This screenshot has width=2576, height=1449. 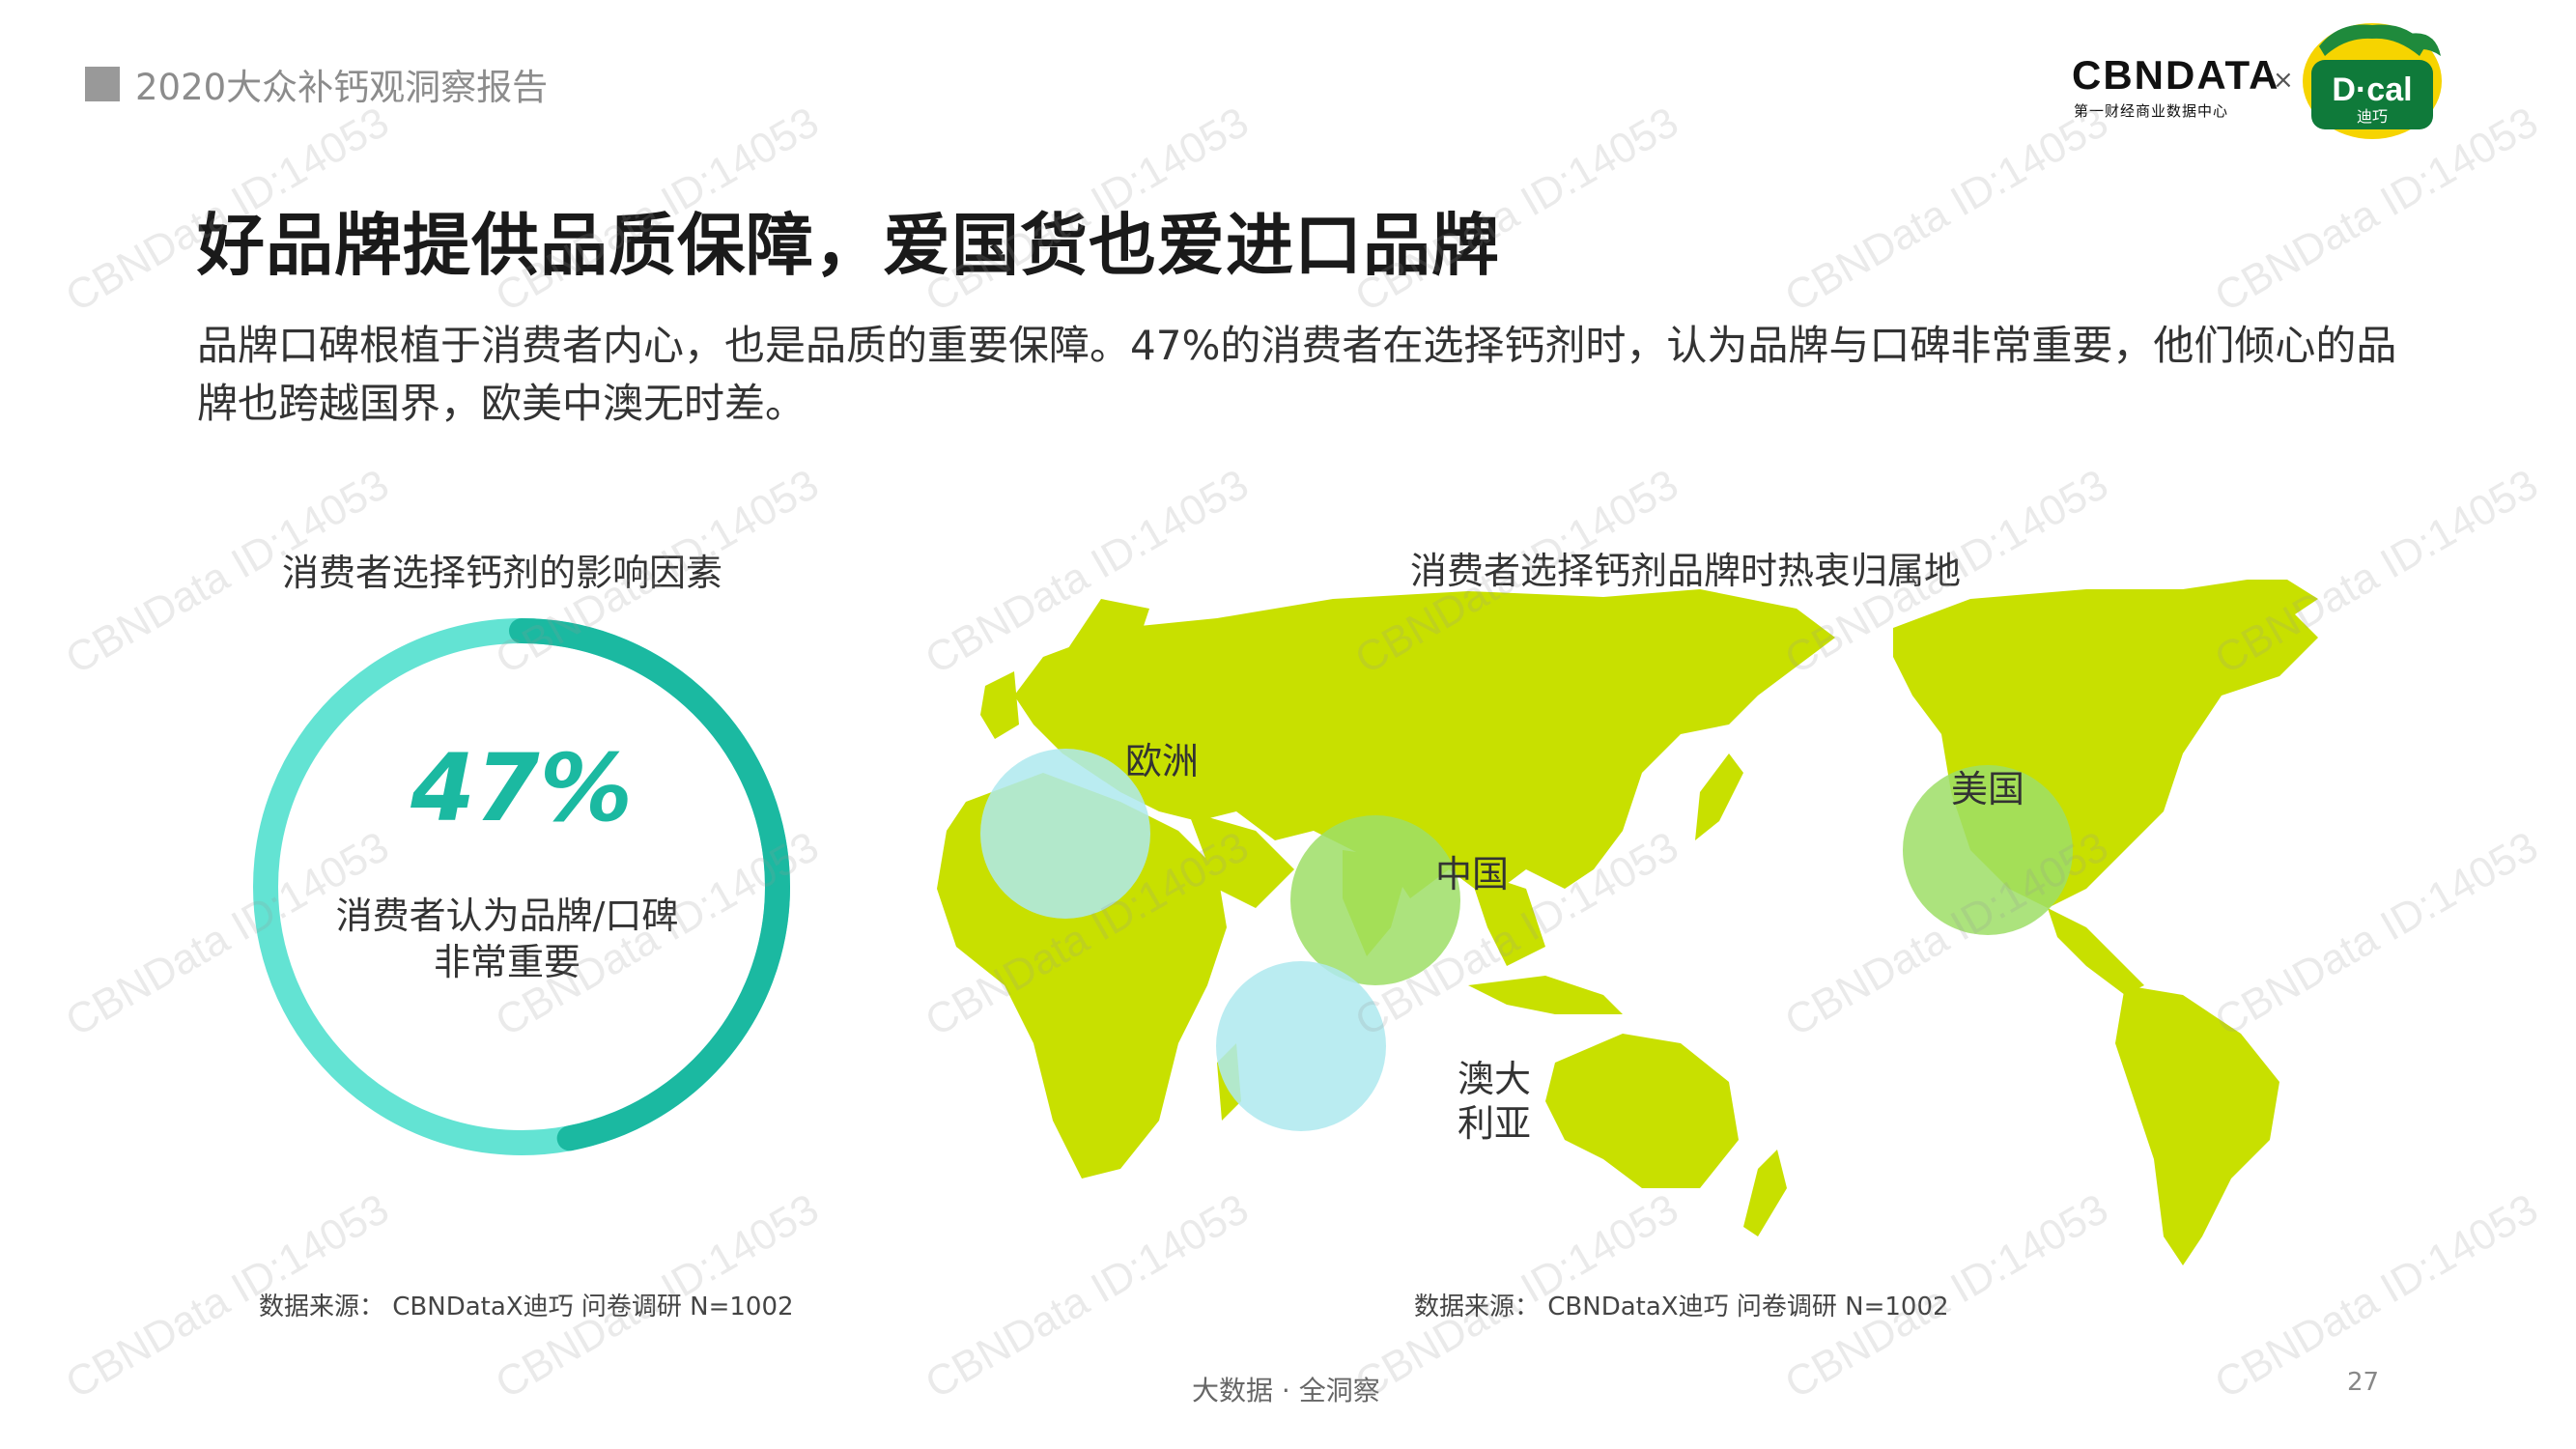 What do you see at coordinates (848, 245) in the screenshot?
I see `page-title: 好品牌提供品质保障，爱国货也爱进口品牌` at bounding box center [848, 245].